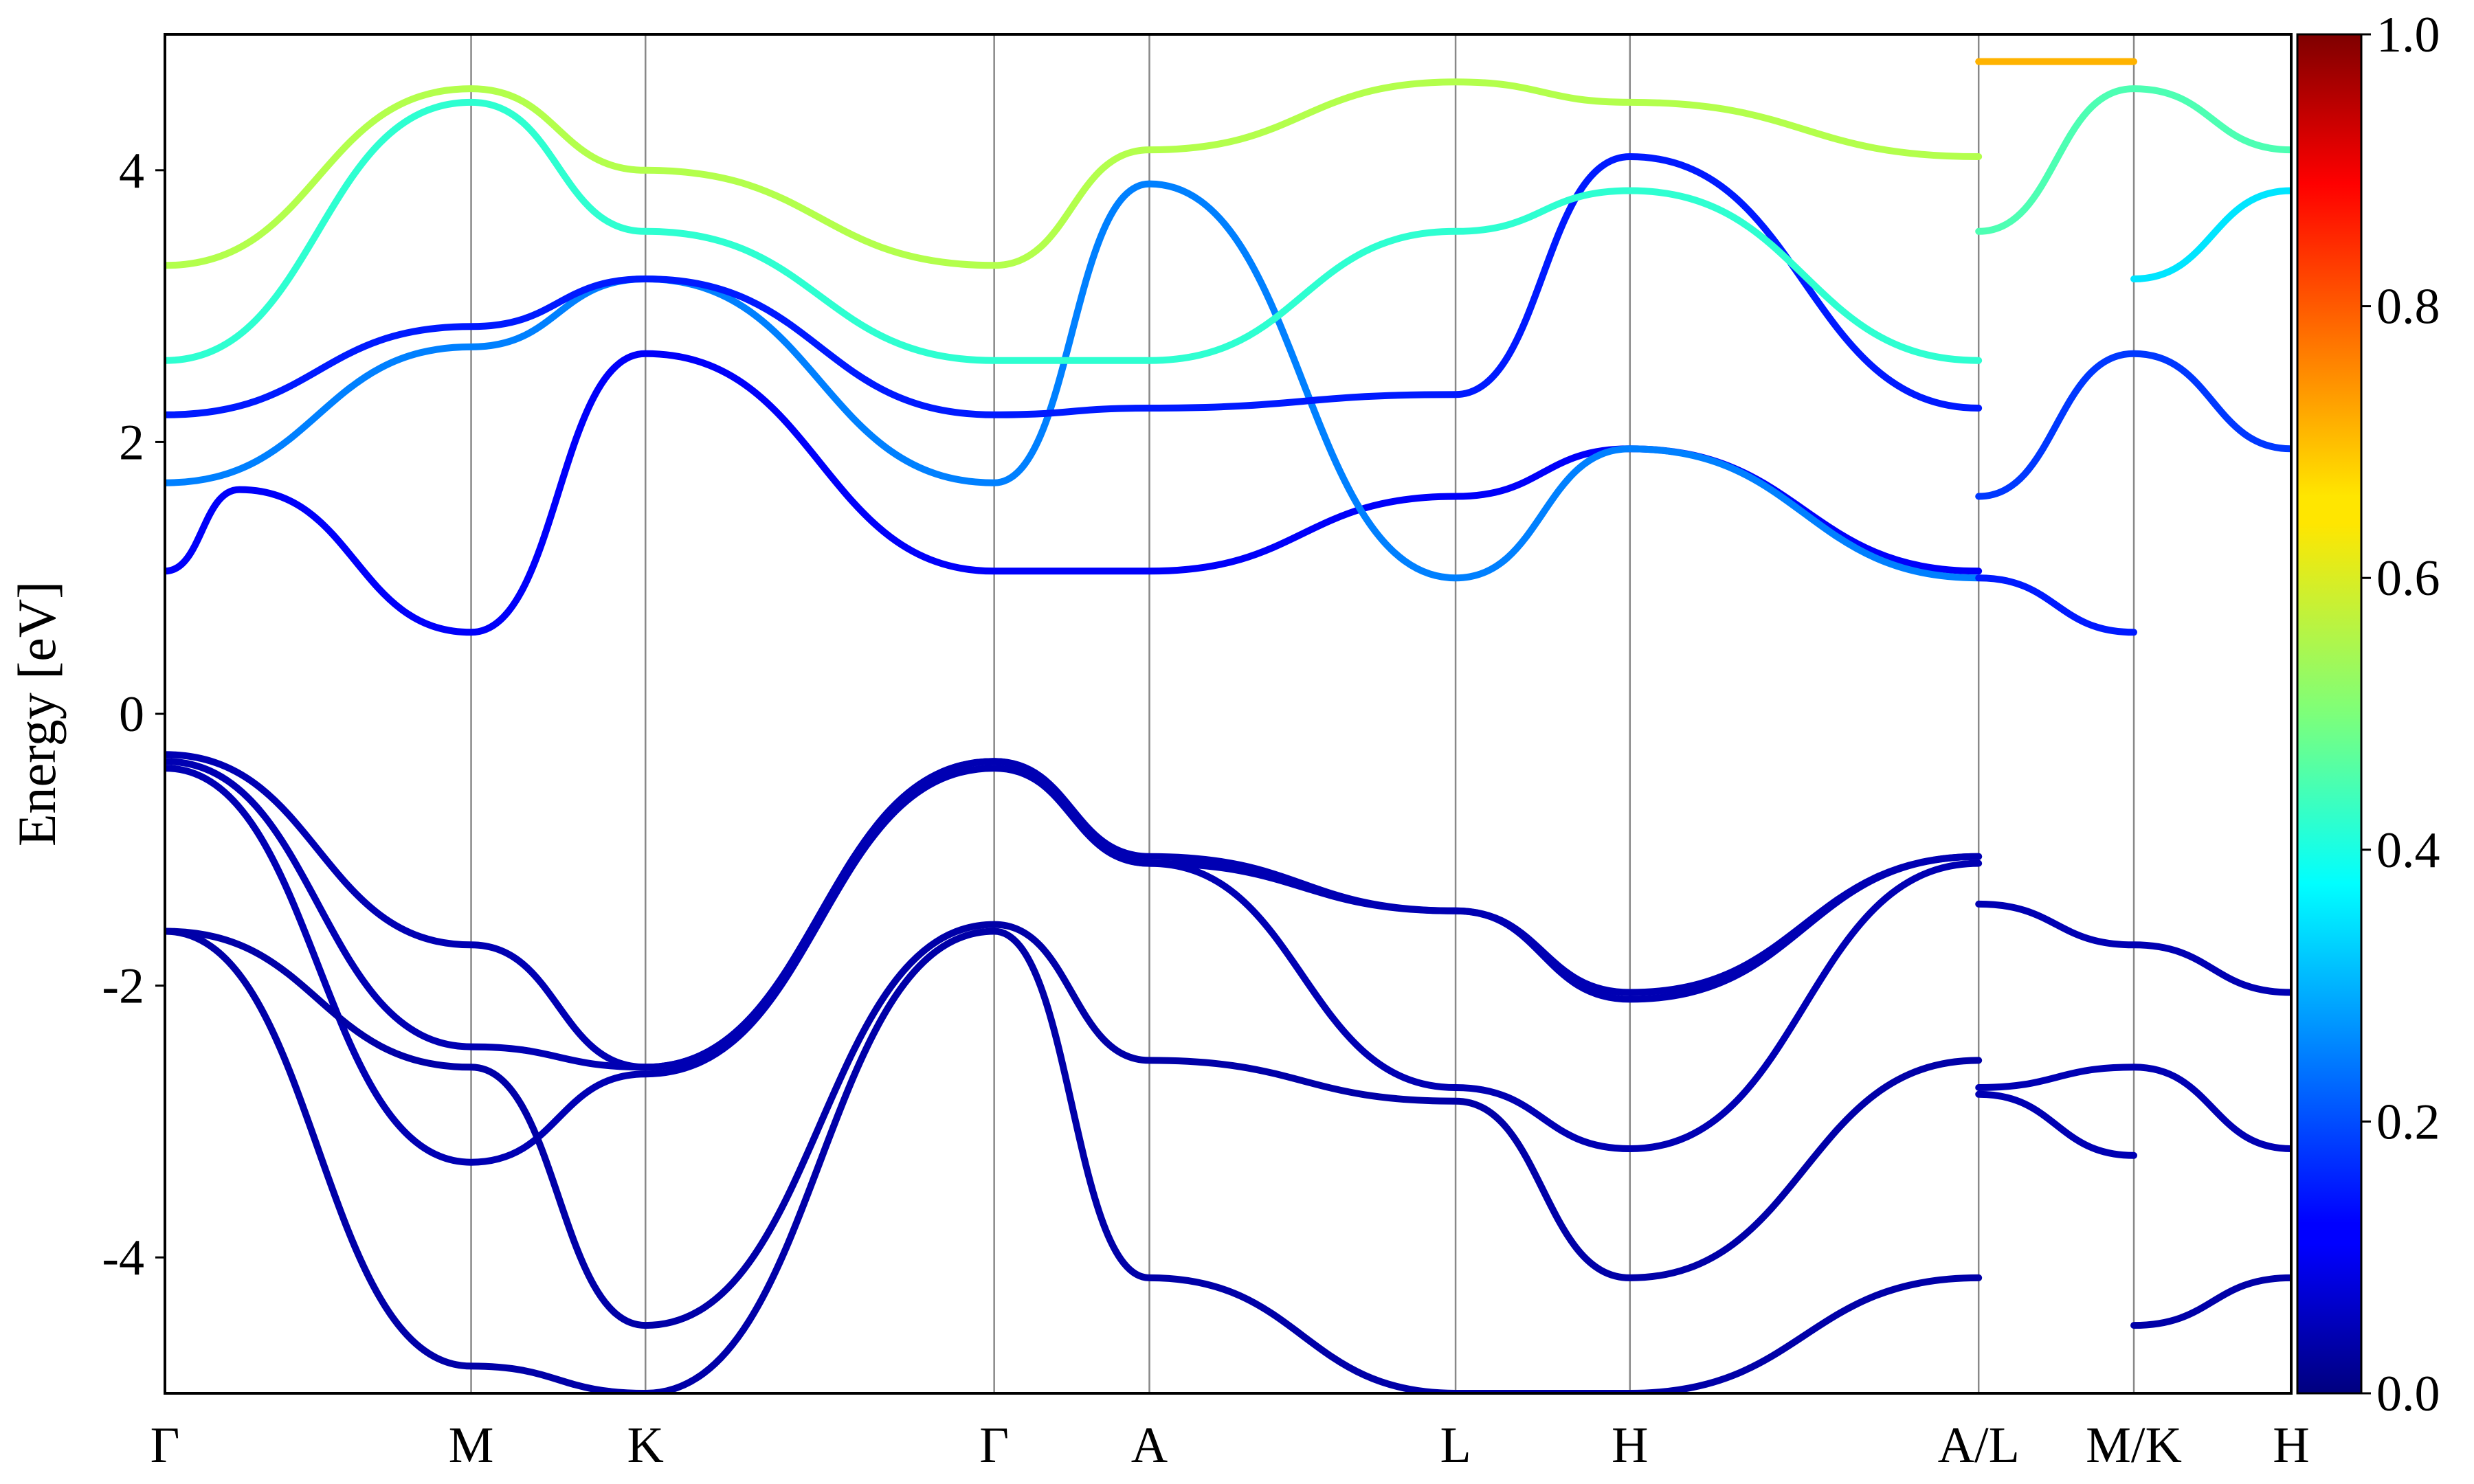 This screenshot has width=2474, height=1484. What do you see at coordinates (1149, 1445) in the screenshot?
I see `x-tick-label: A` at bounding box center [1149, 1445].